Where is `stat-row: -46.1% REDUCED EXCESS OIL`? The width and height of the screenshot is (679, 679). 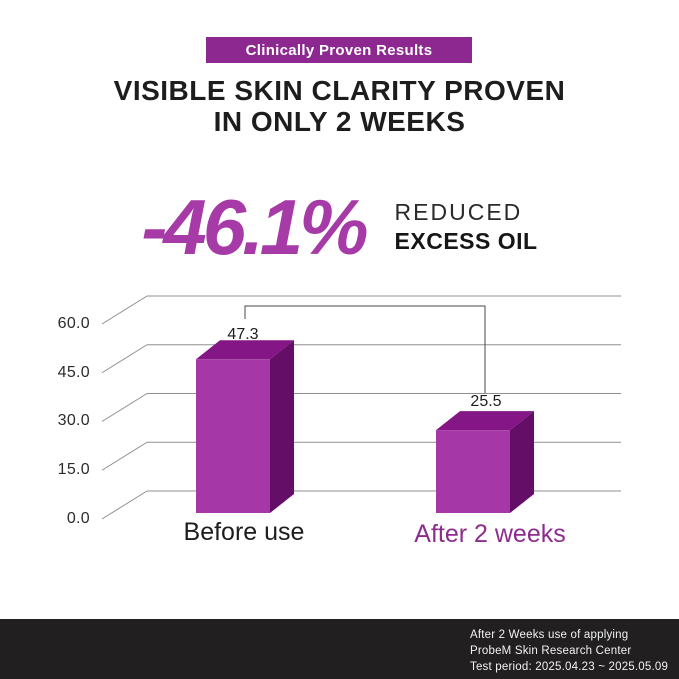
stat-row: -46.1% REDUCED EXCESS OIL is located at coordinates (339, 227).